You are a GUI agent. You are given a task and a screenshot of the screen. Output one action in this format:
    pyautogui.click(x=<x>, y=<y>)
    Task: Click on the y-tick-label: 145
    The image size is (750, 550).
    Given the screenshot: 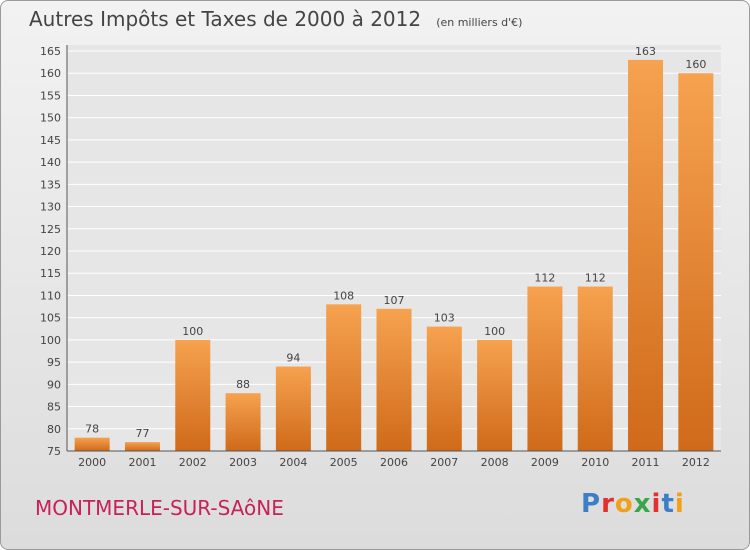 What is the action you would take?
    pyautogui.click(x=50, y=140)
    